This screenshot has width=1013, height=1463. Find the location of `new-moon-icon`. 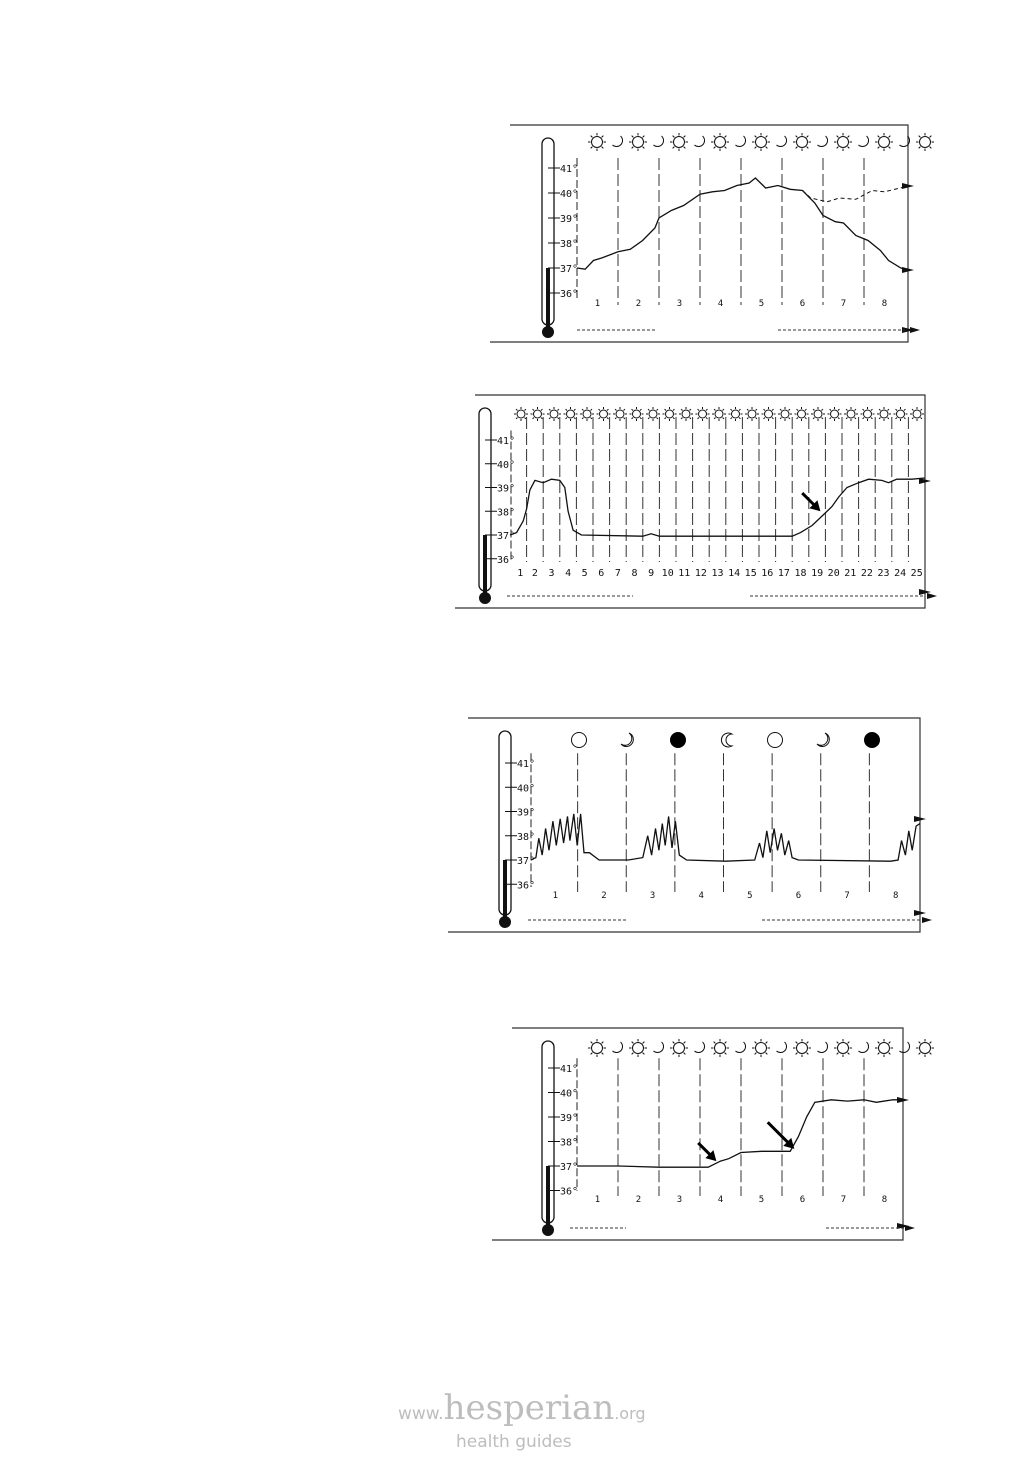

new-moon-icon is located at coordinates (872, 740).